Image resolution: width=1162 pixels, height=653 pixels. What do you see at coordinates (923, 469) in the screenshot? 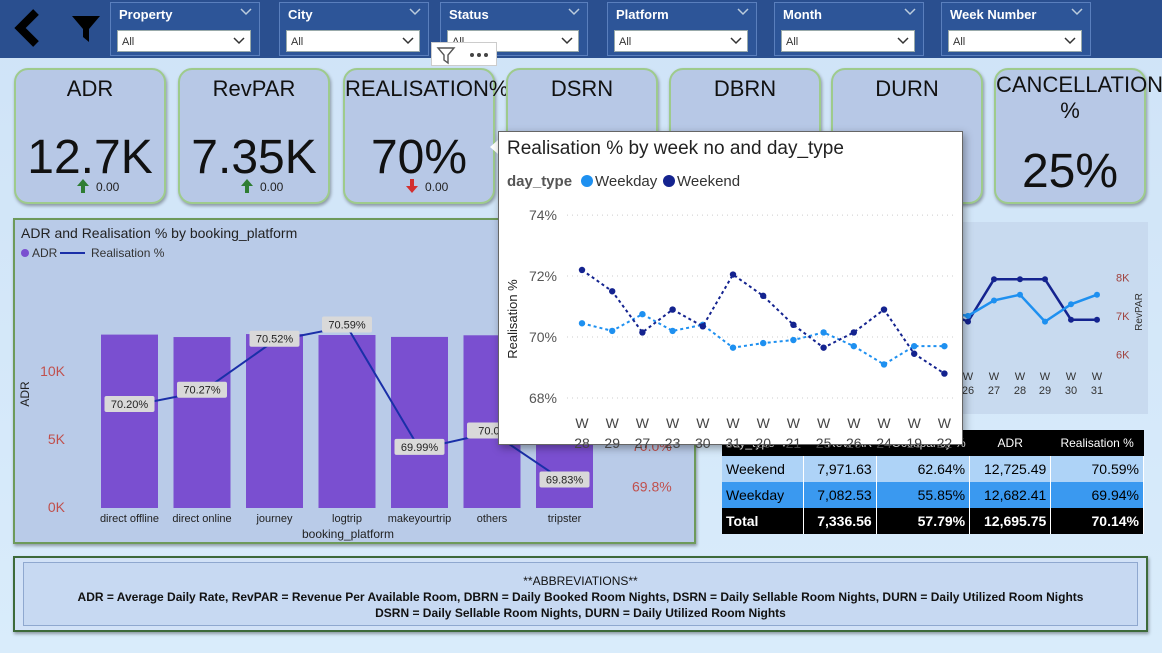
I see `cell-occupancy: 62.64%` at bounding box center [923, 469].